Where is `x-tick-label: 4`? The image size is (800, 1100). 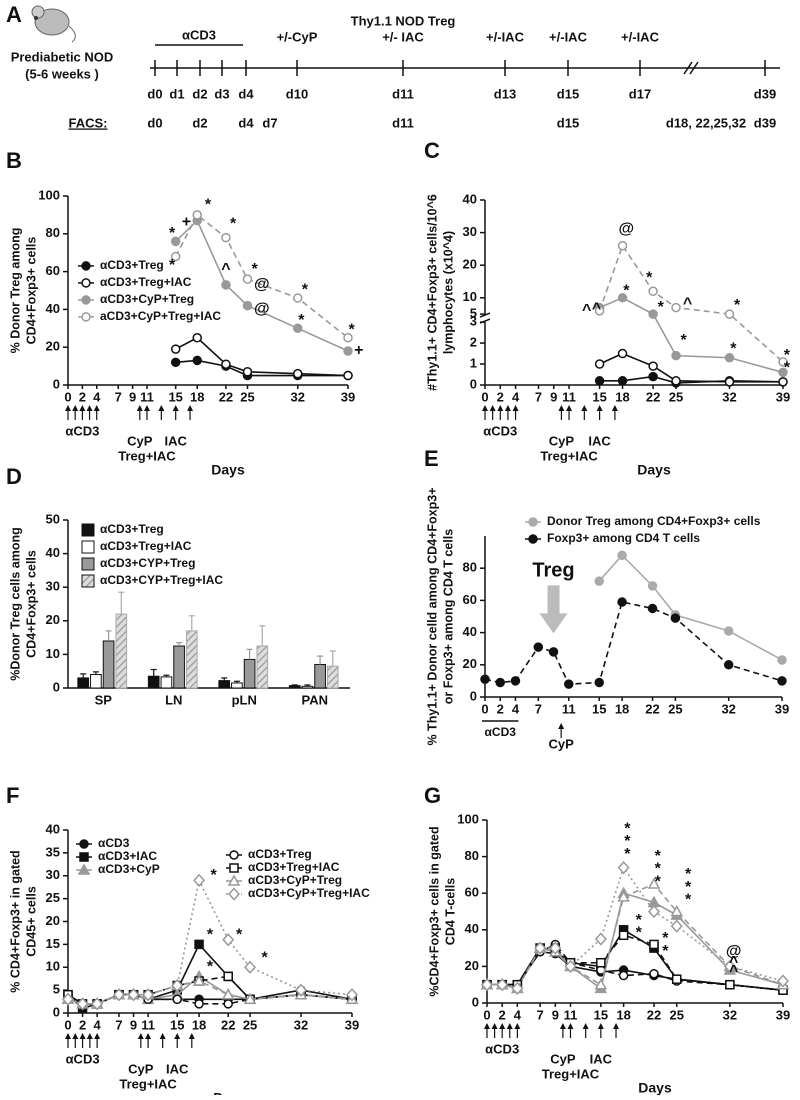
x-tick-label: 4 is located at coordinates (98, 1024).